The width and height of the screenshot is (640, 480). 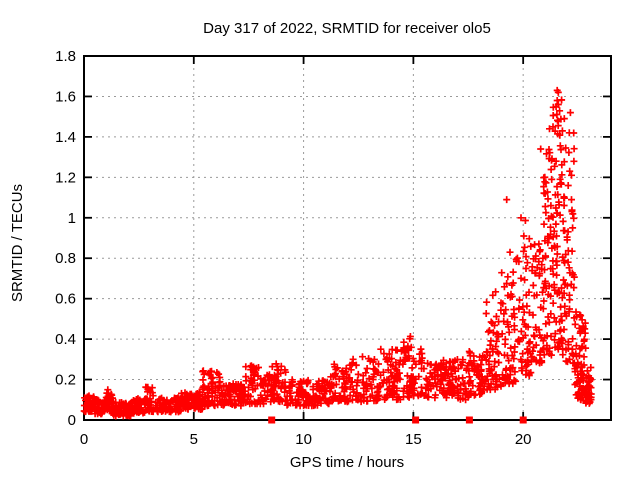 I want to click on y-tick-label: 1.2, so click(x=65, y=177).